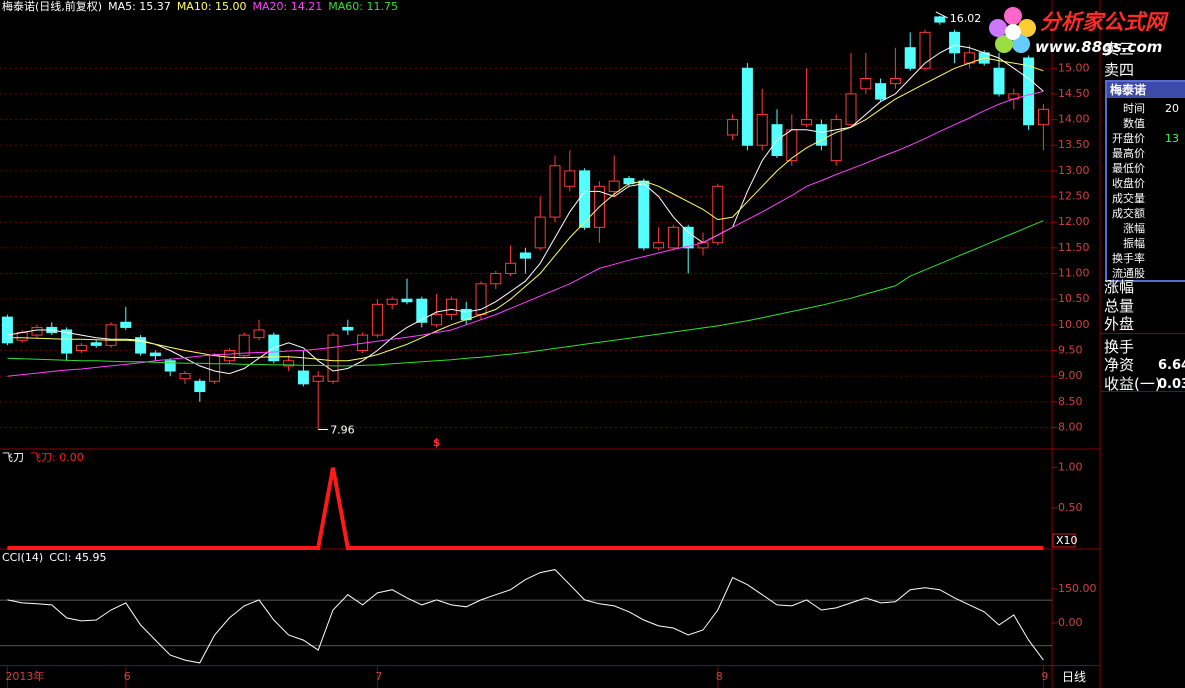  Describe the element at coordinates (1172, 138) in the screenshot. I see `info-value: 13` at that location.